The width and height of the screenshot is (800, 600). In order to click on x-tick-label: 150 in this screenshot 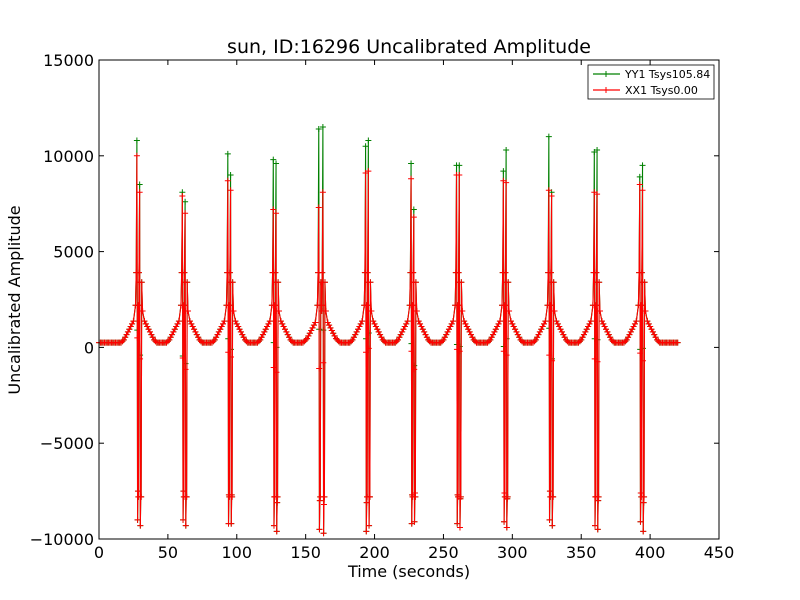, I will do `click(305, 552)`.